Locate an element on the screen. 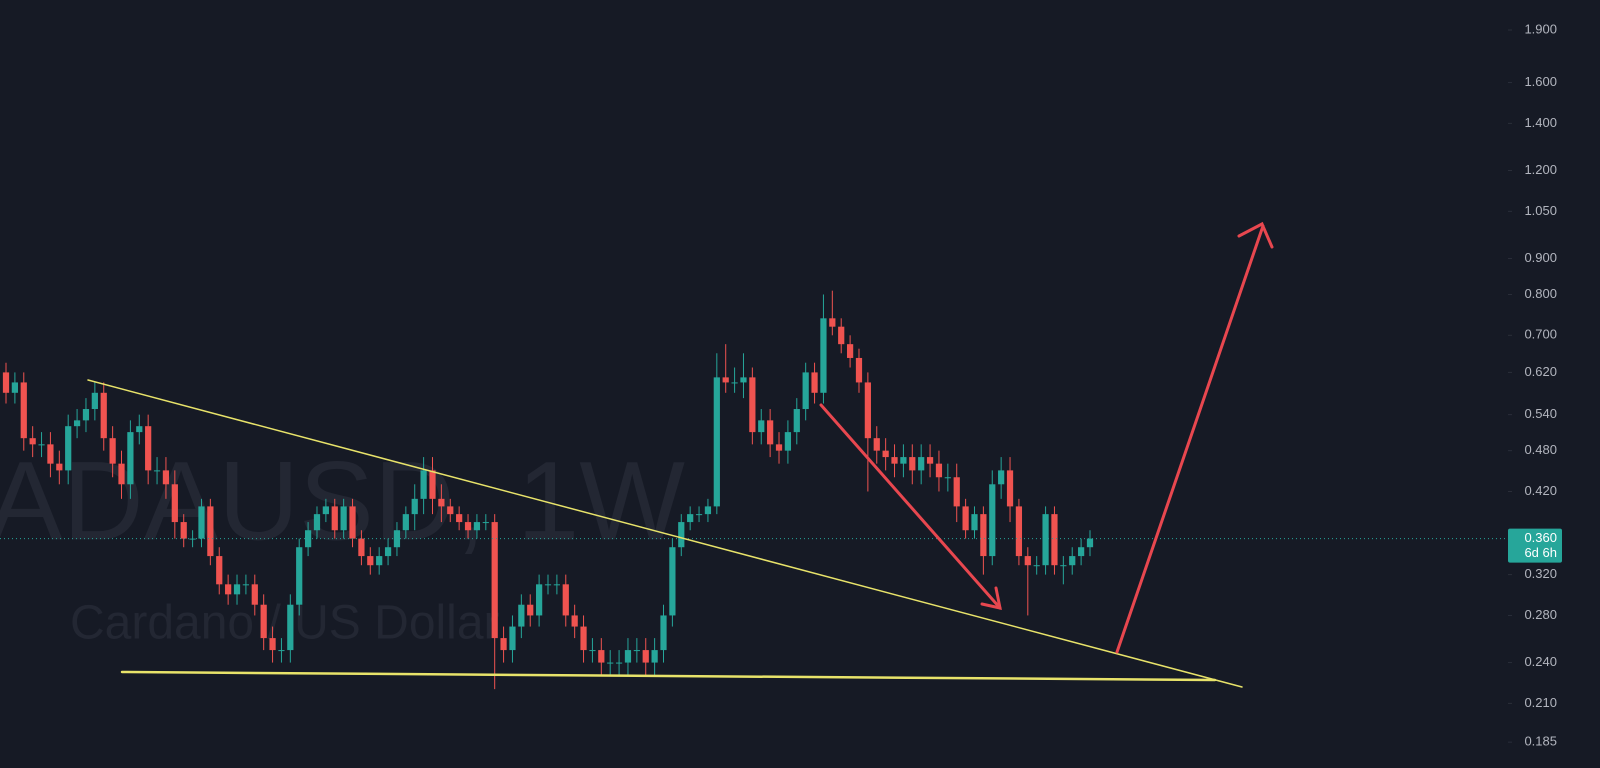 The width and height of the screenshot is (1600, 768). y-tick-label: 0.900 is located at coordinates (1540, 257).